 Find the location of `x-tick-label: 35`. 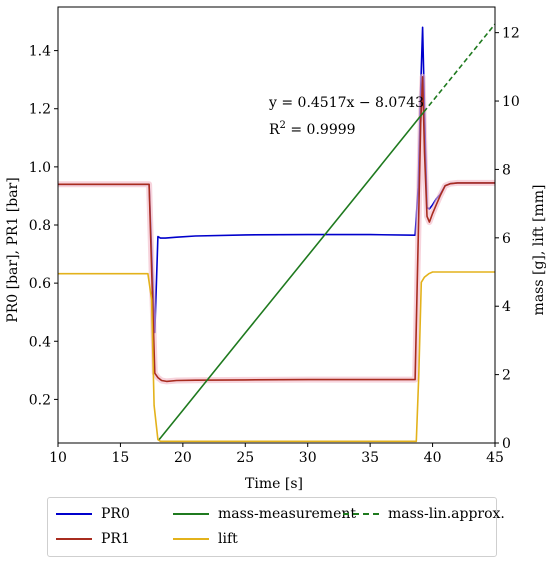

x-tick-label: 35 is located at coordinates (370, 458).